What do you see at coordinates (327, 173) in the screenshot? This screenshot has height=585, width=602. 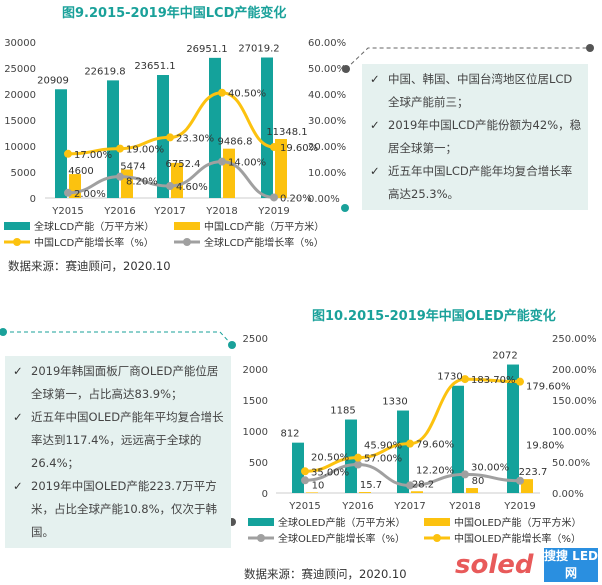 I see `y-right-tick: 10.00%` at bounding box center [327, 173].